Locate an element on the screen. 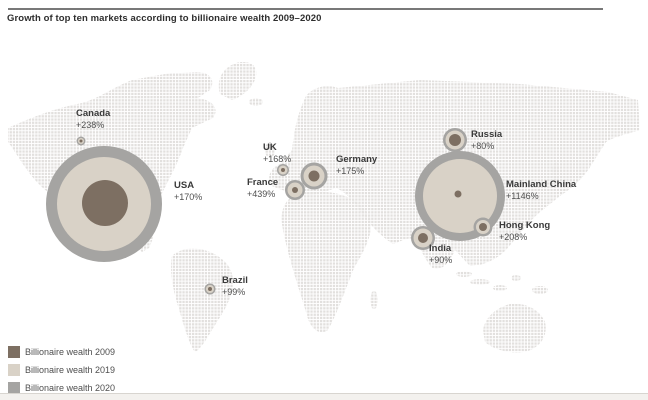  country-name: India is located at coordinates (440, 248).